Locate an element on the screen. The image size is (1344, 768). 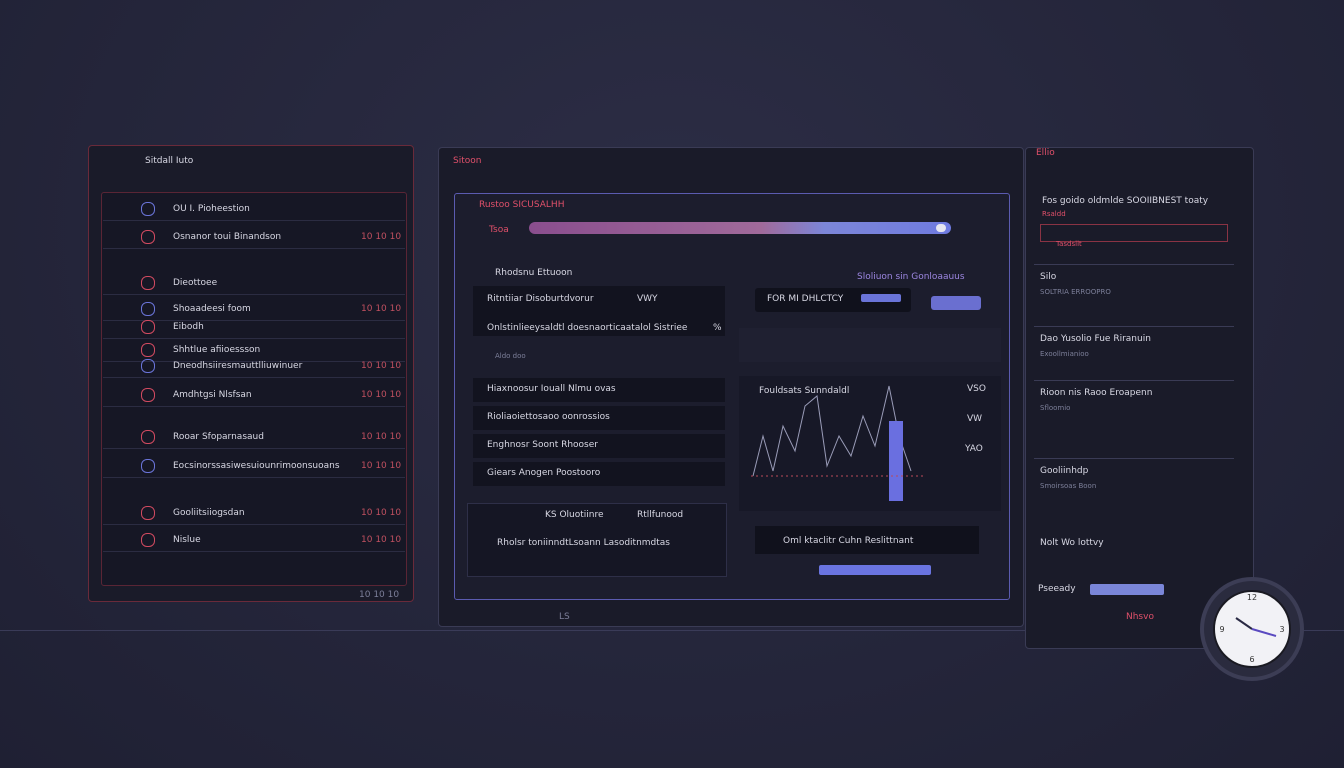
item-label: Osnanor toui Binandson is located at coordinates (227, 237).